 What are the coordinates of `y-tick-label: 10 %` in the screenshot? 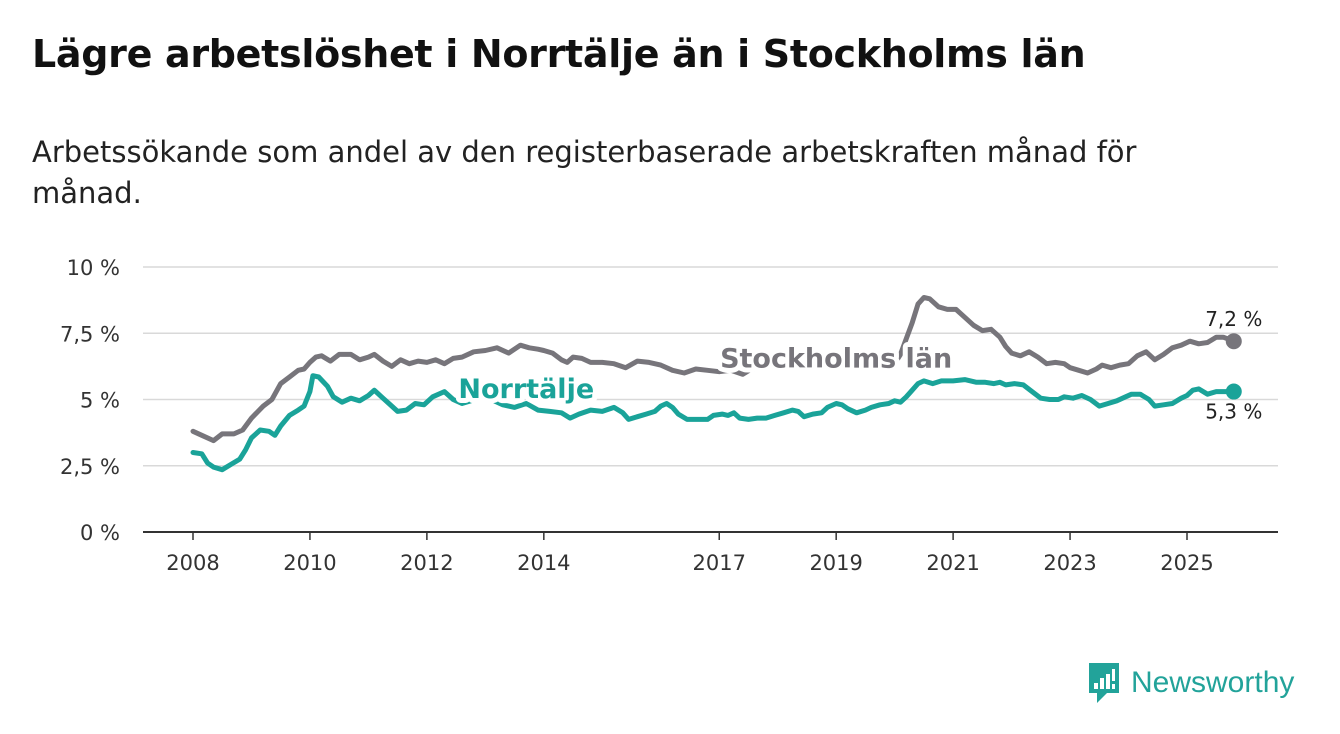 It's located at (93, 268).